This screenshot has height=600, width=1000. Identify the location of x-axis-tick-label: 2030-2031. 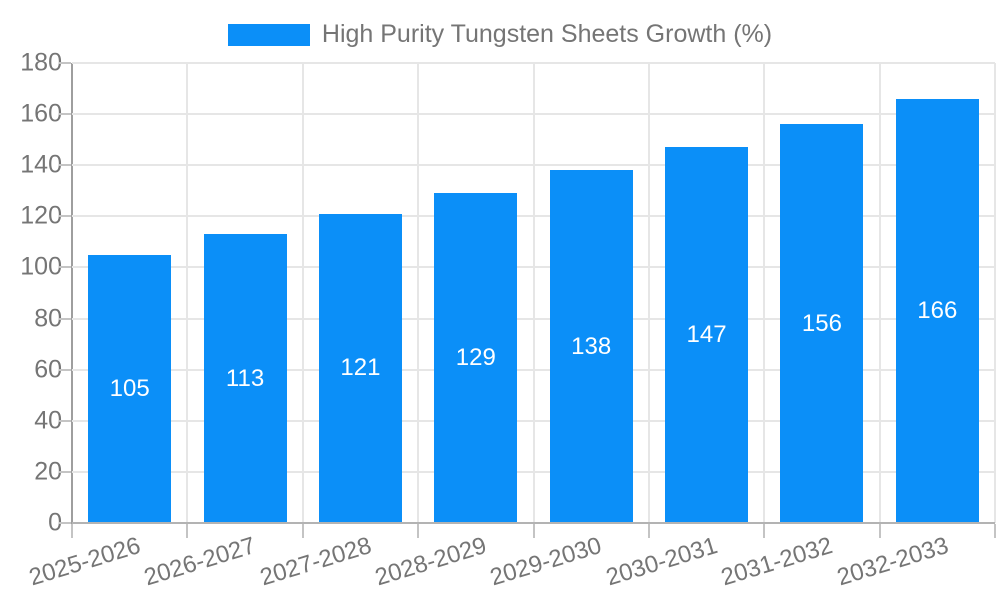
(661, 562).